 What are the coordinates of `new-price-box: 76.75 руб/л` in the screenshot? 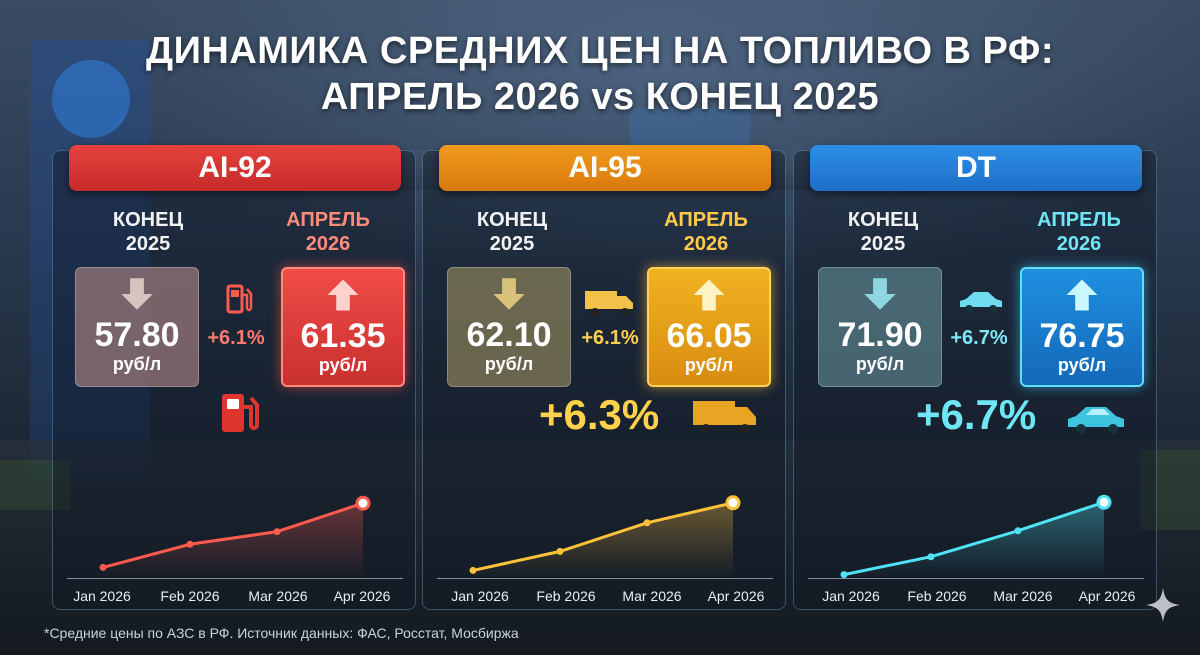 It's located at (1082, 327).